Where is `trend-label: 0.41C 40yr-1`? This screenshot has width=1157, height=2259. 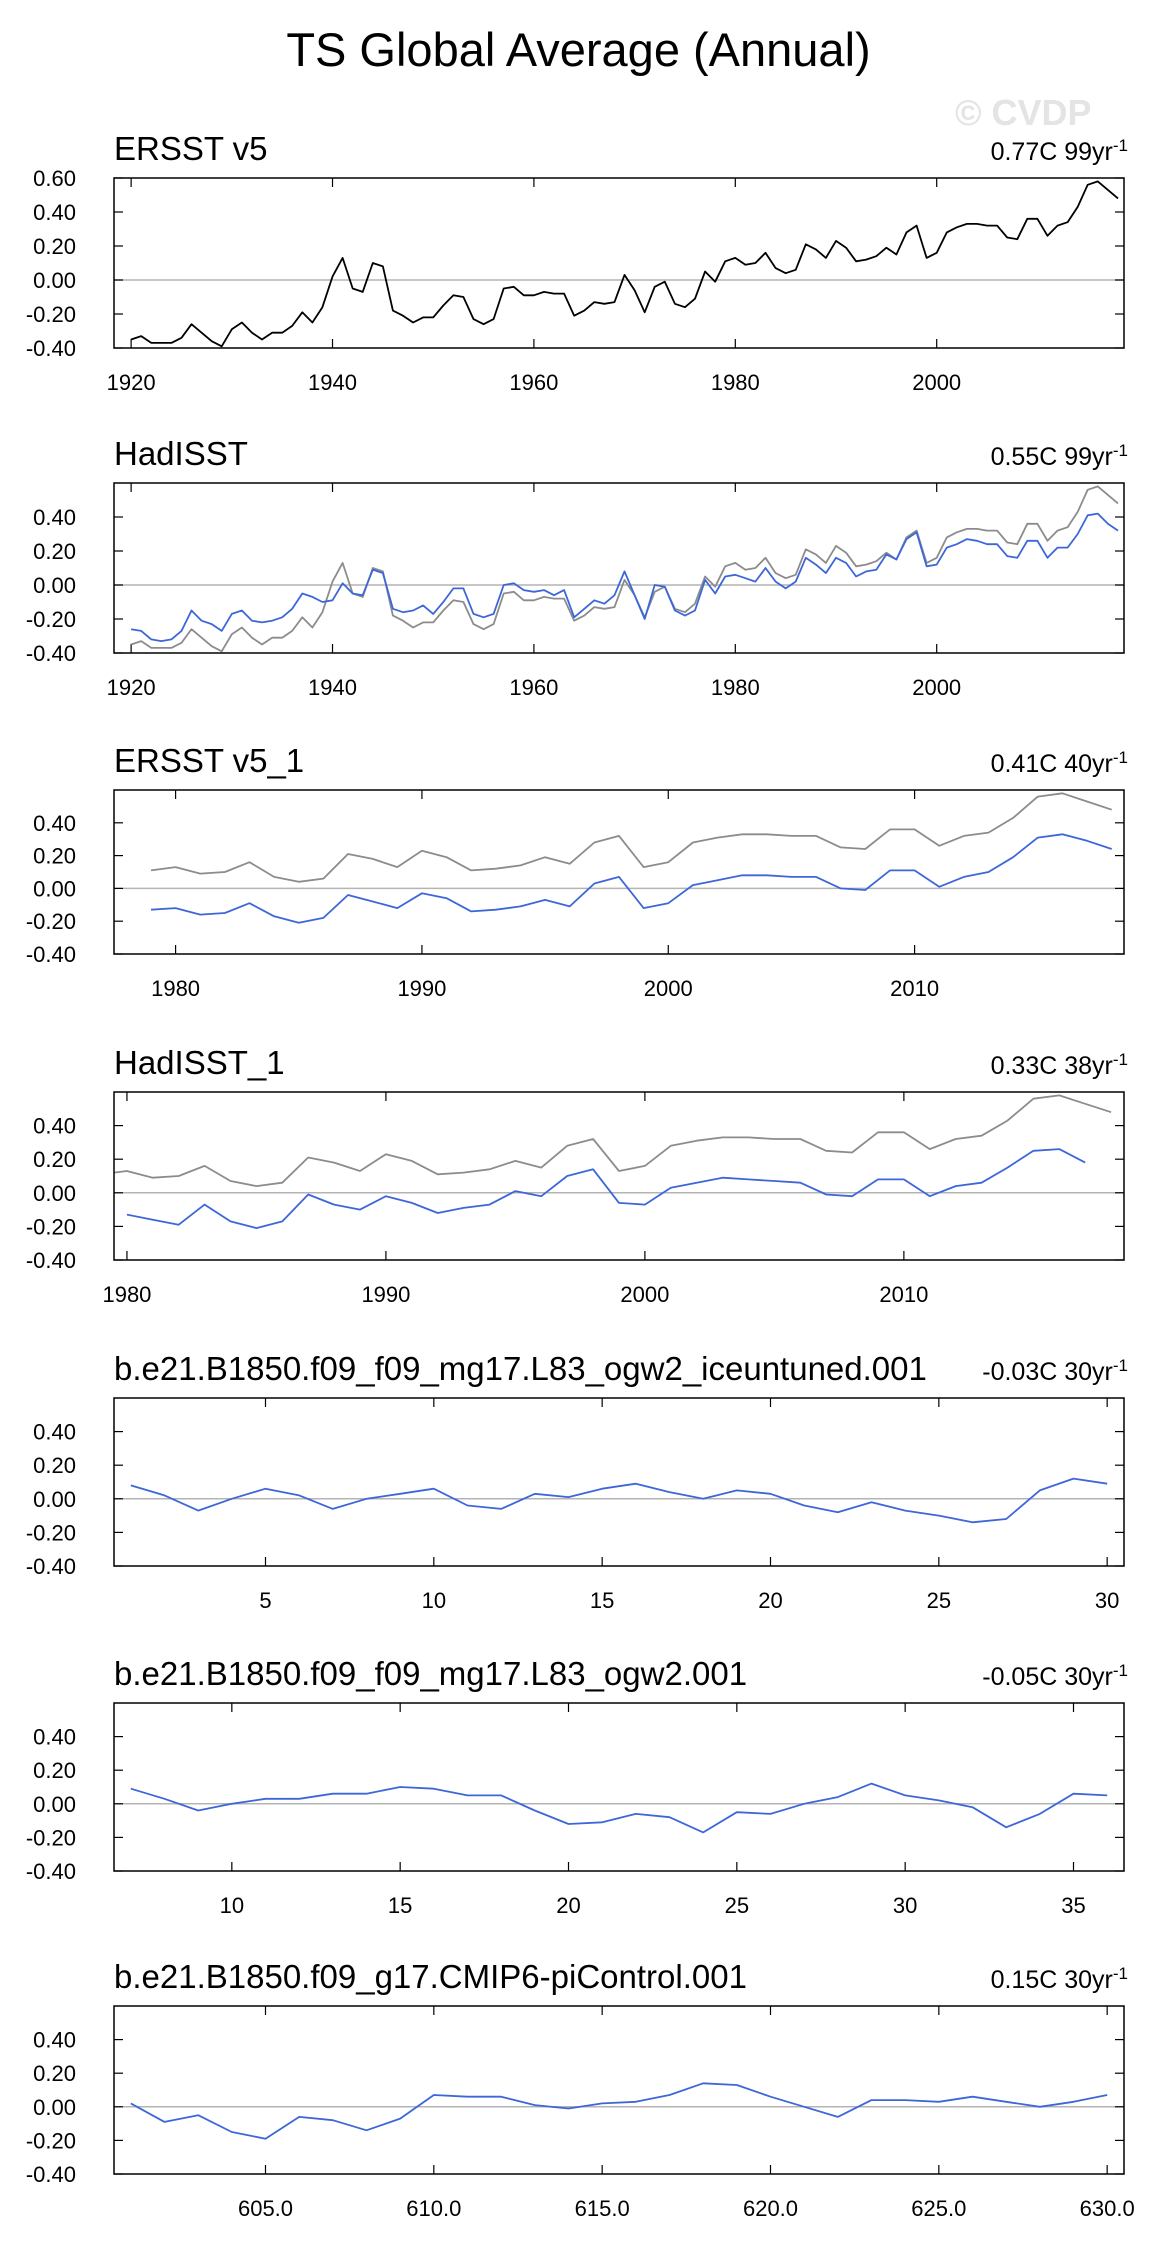
trend-label: 0.41C 40yr-1 is located at coordinates (1059, 763).